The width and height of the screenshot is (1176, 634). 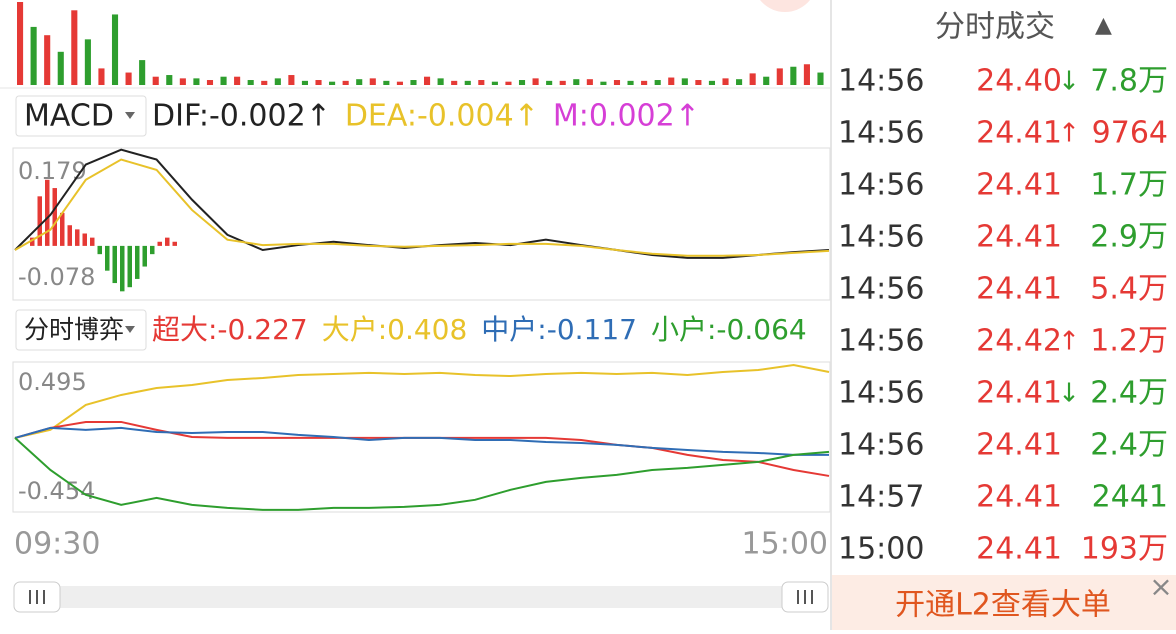 I want to click on y-tick-label: 0.495, so click(x=52, y=382).